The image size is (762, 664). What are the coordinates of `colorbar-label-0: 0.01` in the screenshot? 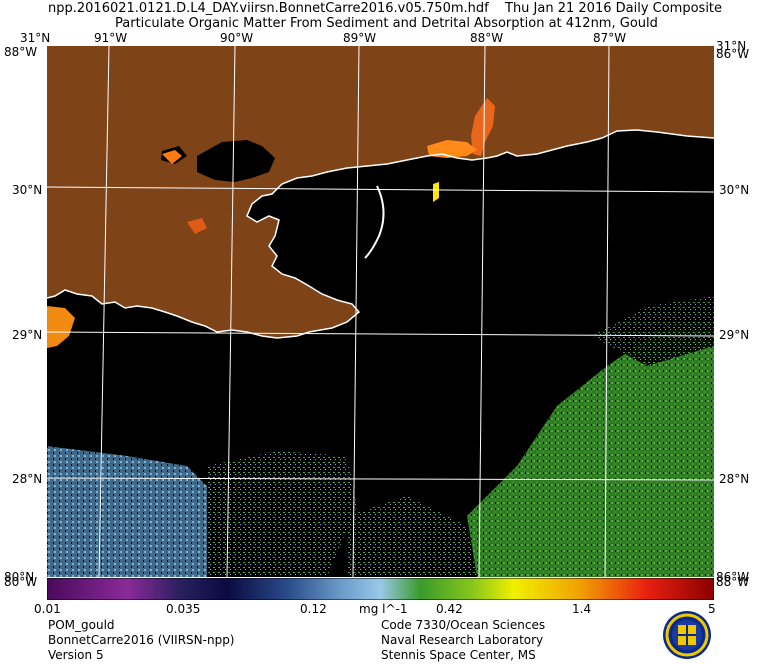 It's located at (47, 609).